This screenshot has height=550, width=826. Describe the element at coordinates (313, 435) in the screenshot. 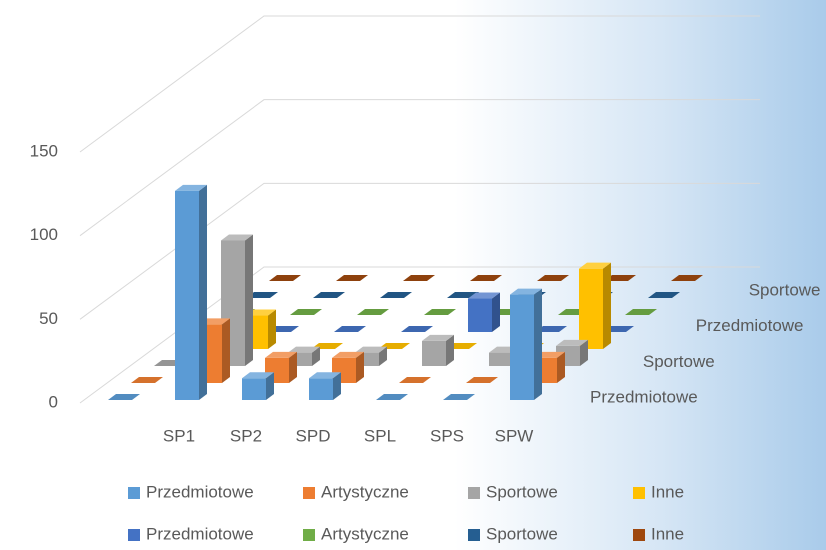

I see `x-tick-label: SPD` at that location.